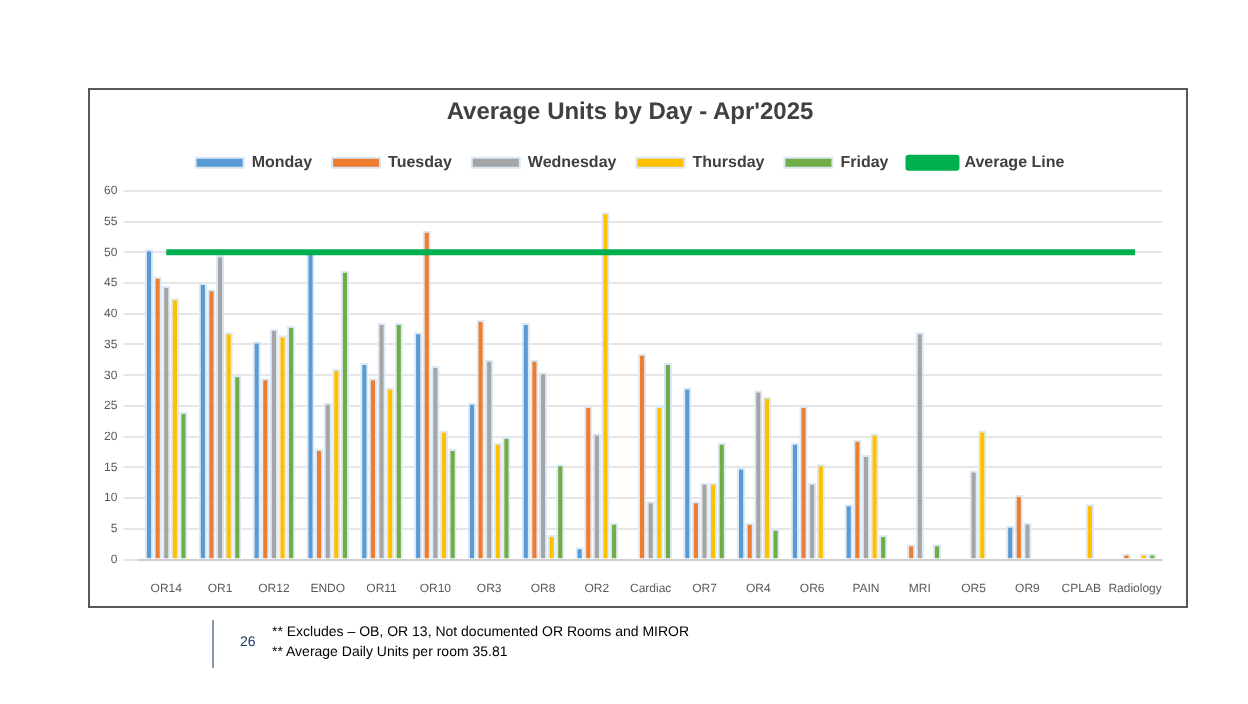  Describe the element at coordinates (420, 162) in the screenshot. I see `legend-label: Tuesday` at that location.